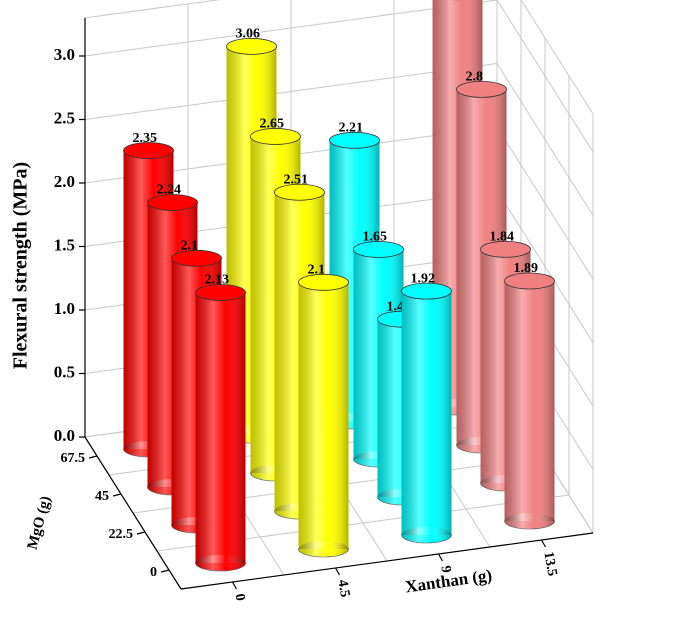  What do you see at coordinates (549, 564) in the screenshot?
I see `x-tick-label: 13.5` at bounding box center [549, 564].